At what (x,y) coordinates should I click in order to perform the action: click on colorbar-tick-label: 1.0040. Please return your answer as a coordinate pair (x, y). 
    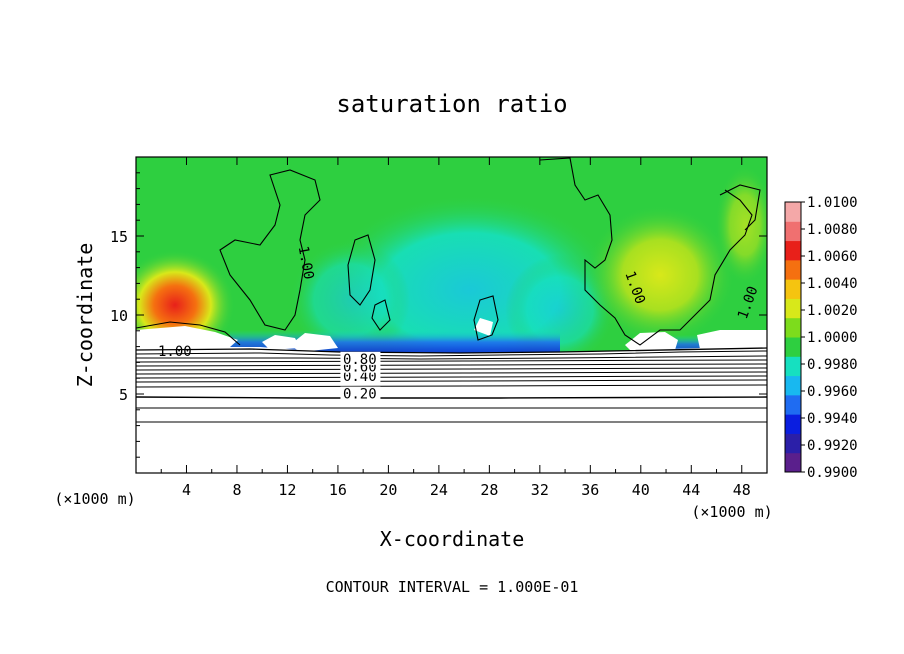
    Looking at the image, I should click on (832, 284).